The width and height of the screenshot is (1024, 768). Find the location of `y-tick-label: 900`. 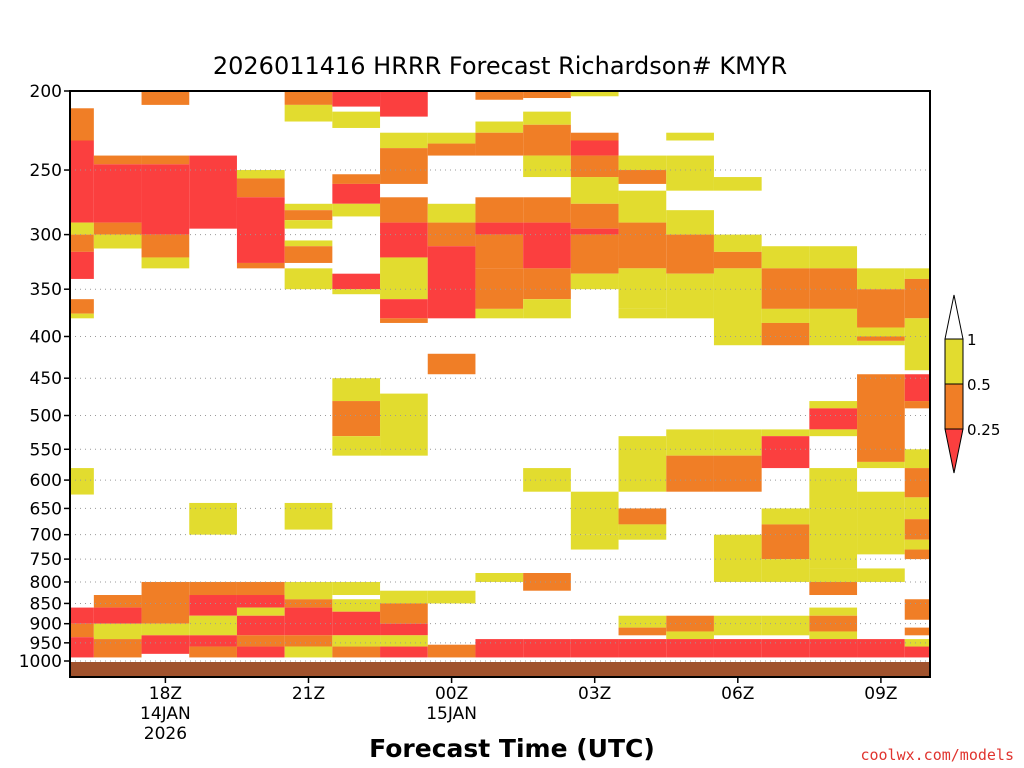

y-tick-label: 900 is located at coordinates (46, 625).